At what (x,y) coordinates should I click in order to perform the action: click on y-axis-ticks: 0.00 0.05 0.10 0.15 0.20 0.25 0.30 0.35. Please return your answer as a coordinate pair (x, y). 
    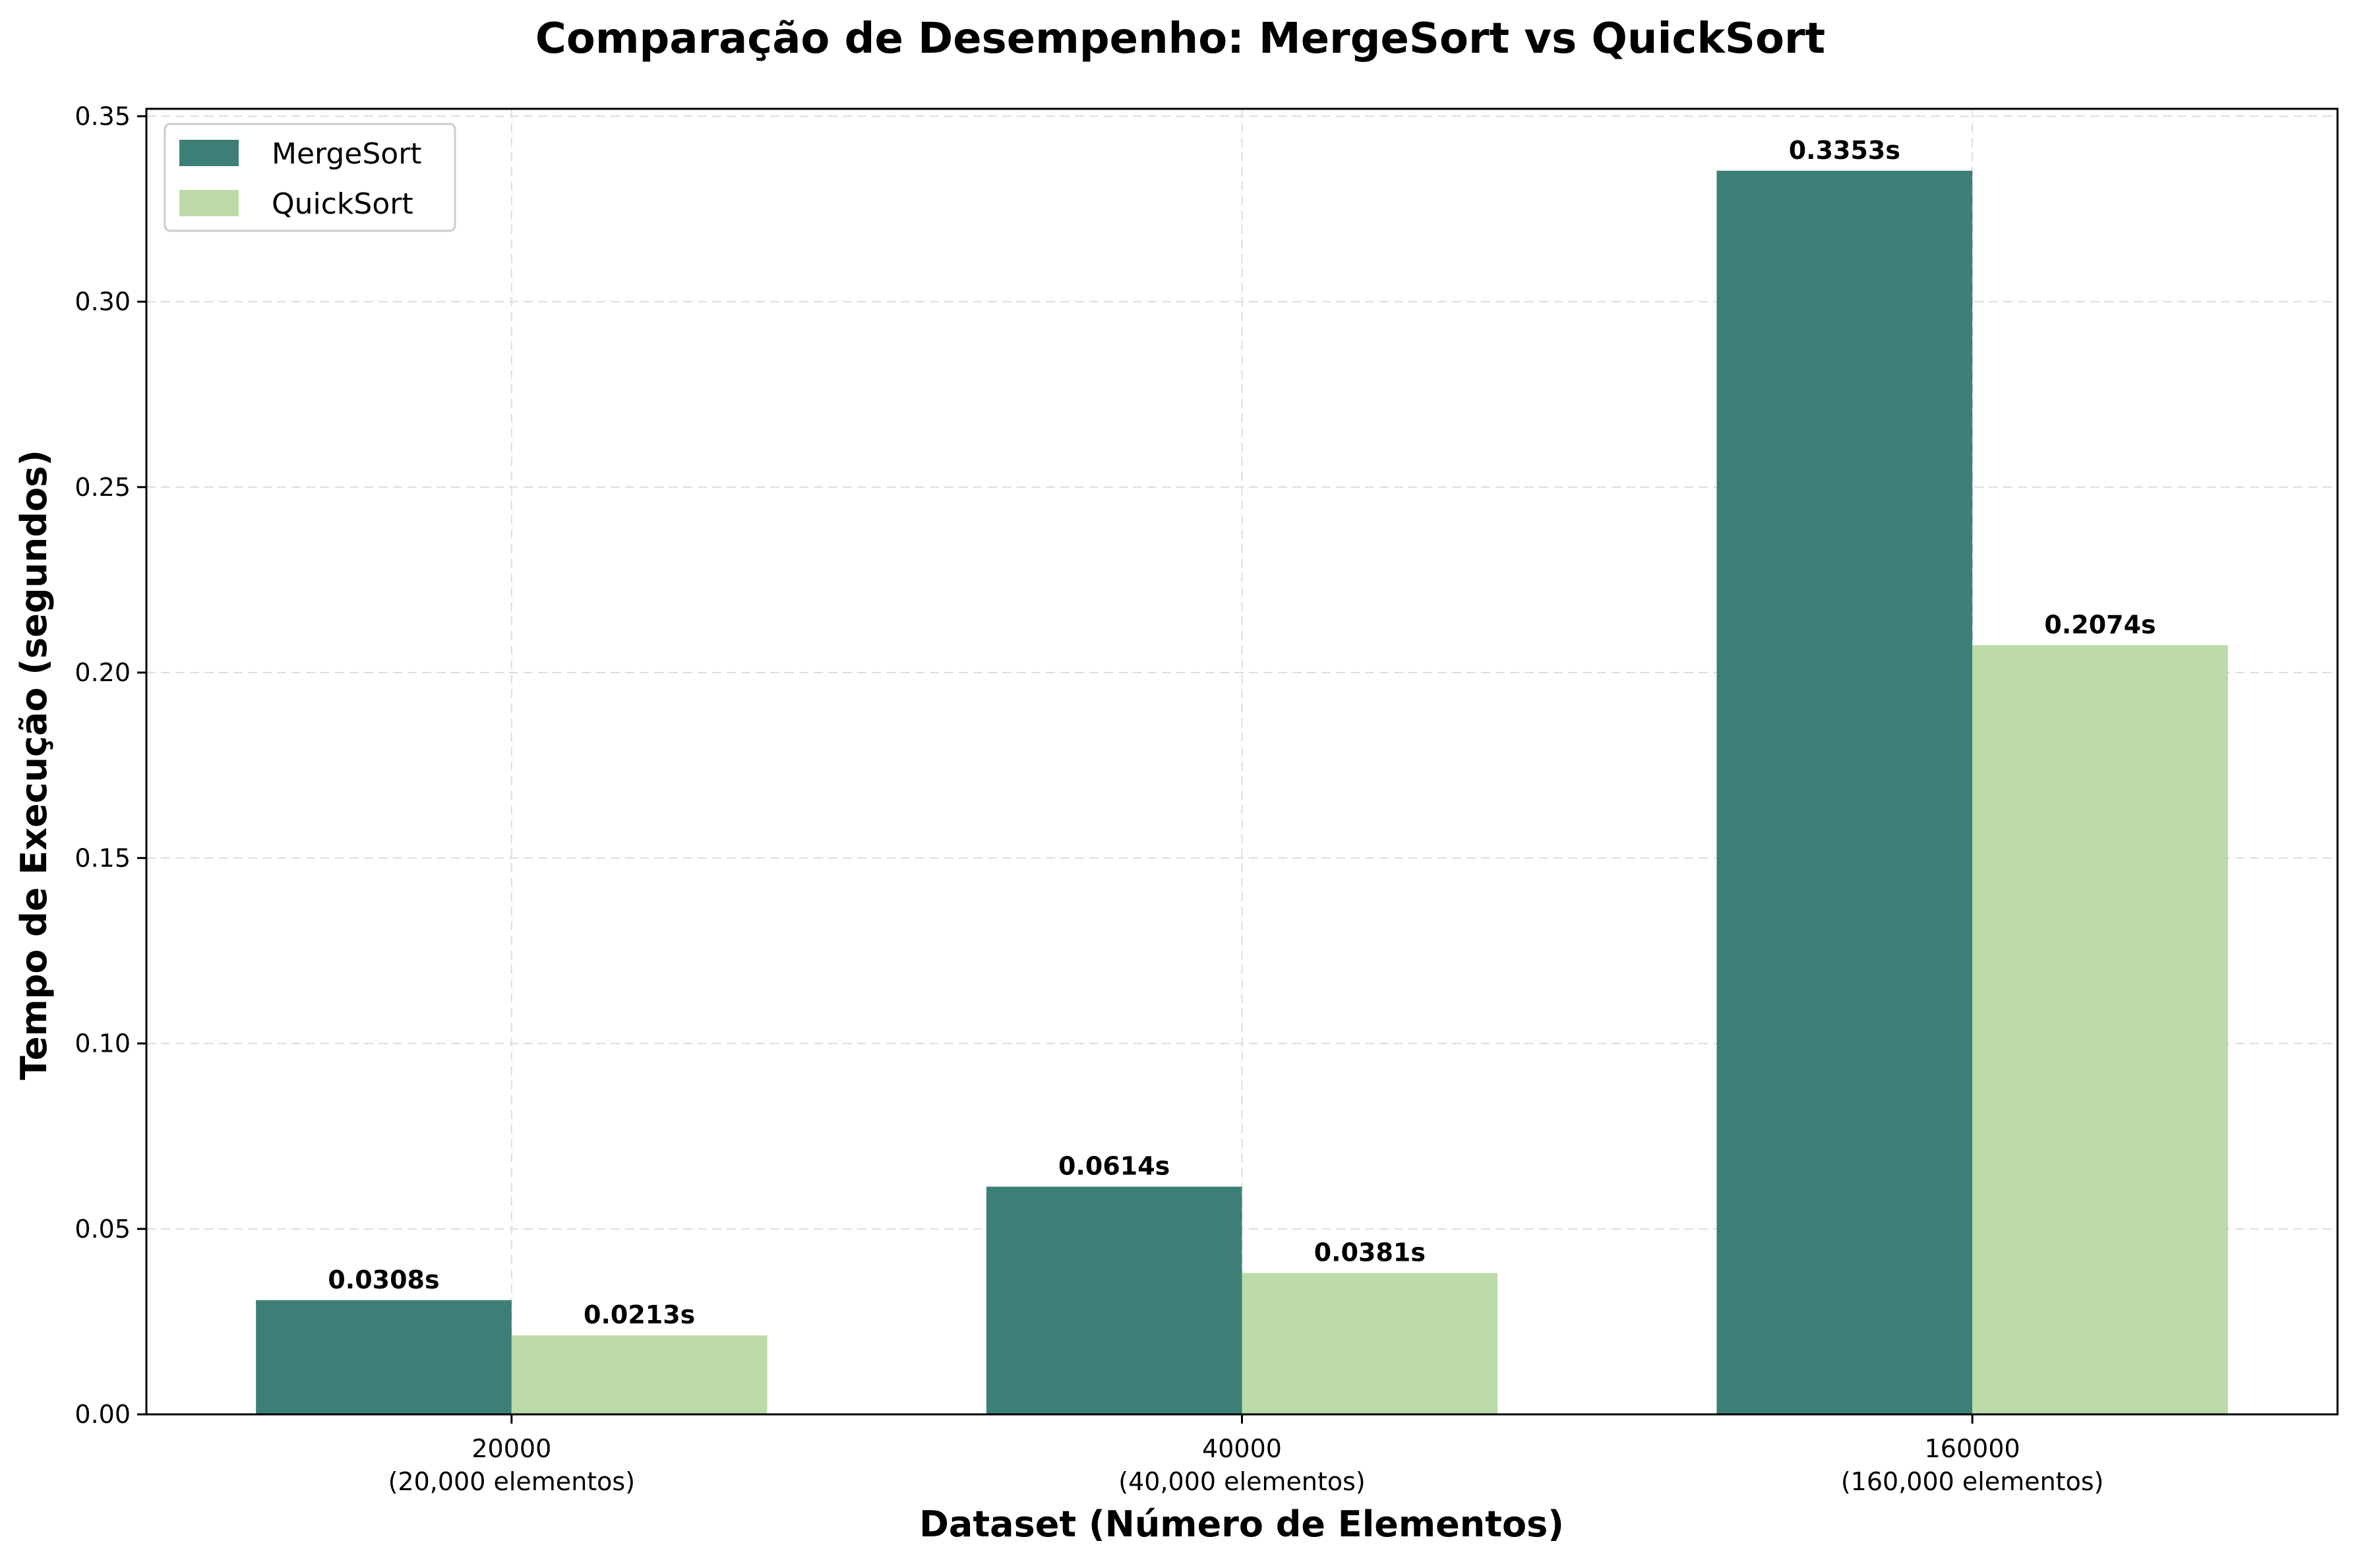
    Looking at the image, I should click on (110, 765).